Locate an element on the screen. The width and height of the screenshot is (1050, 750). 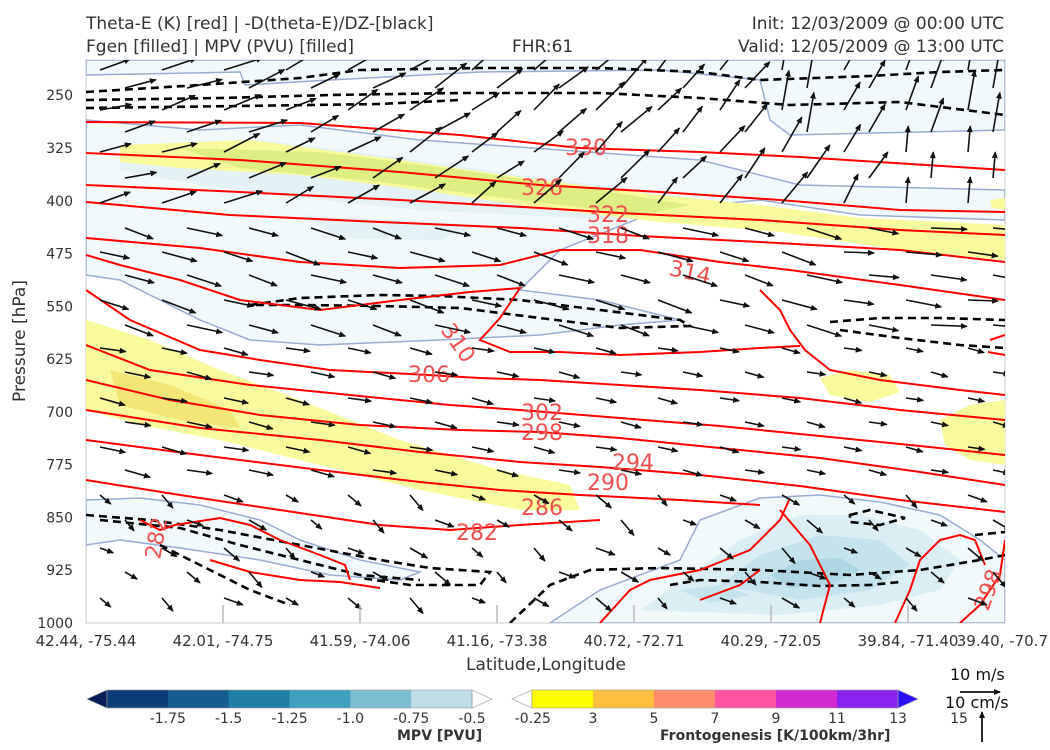
colorbar-tick-label: 9 is located at coordinates (776, 719).